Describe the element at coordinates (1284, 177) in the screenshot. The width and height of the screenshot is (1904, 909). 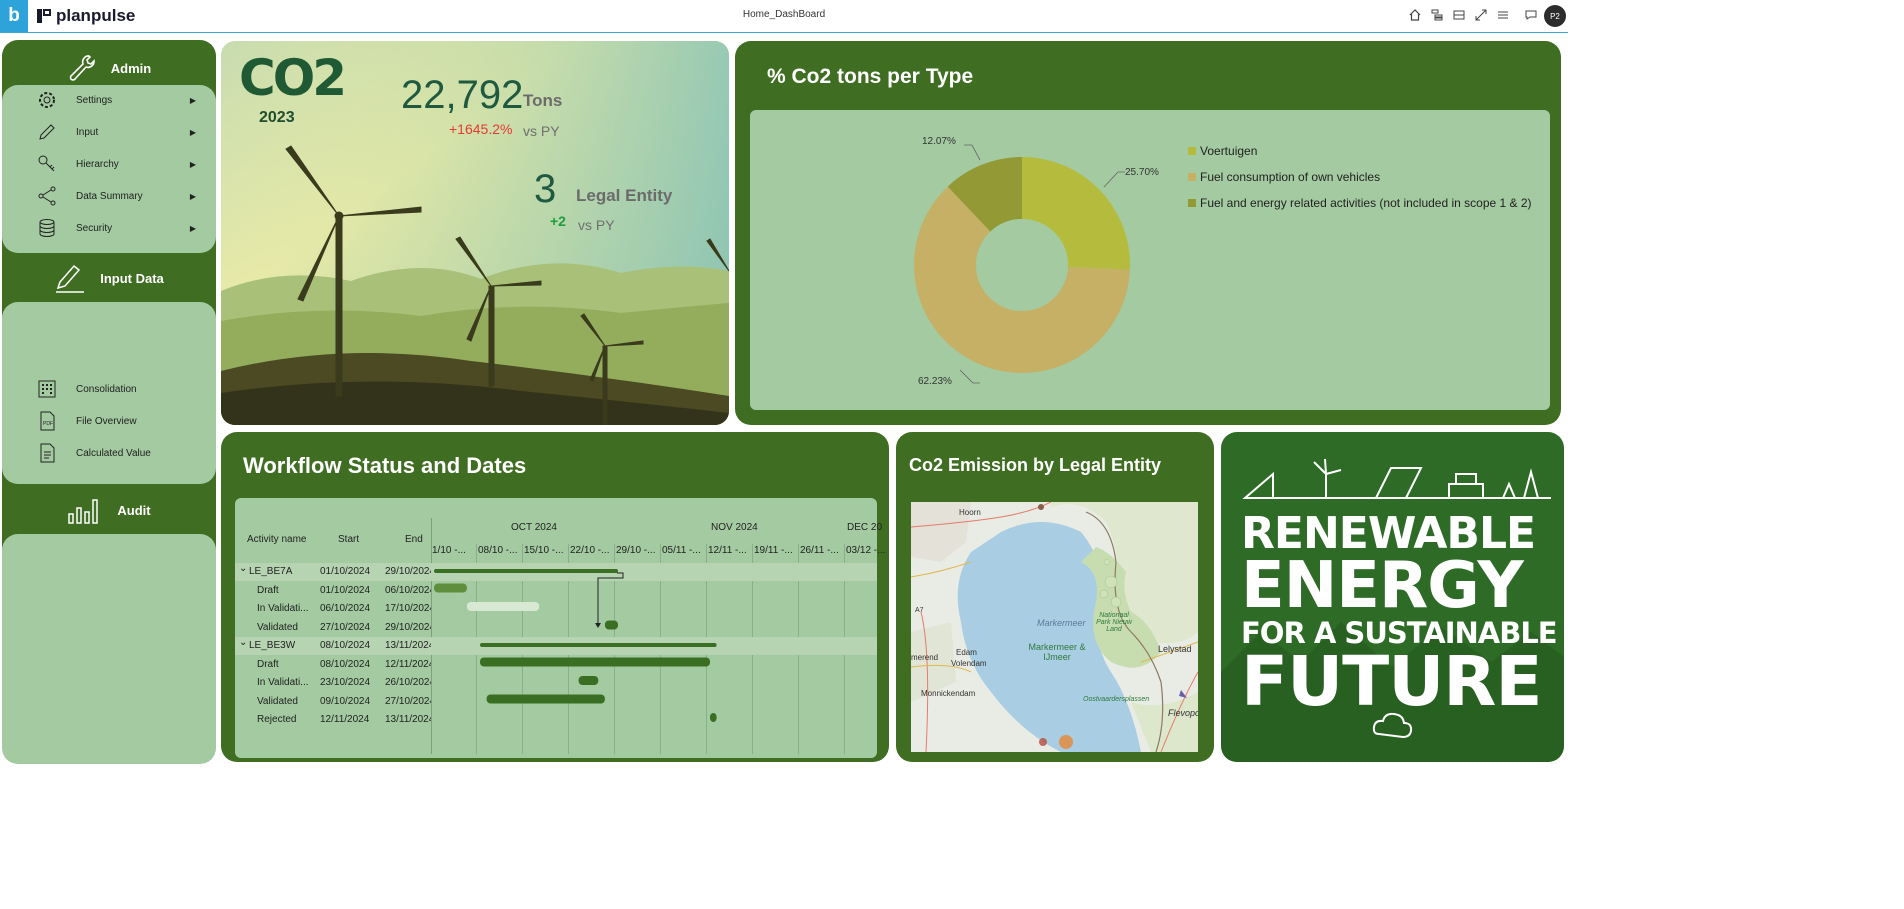
I see `legend-item-fuel-consumption: Fuel consumption of own vehicles` at that location.